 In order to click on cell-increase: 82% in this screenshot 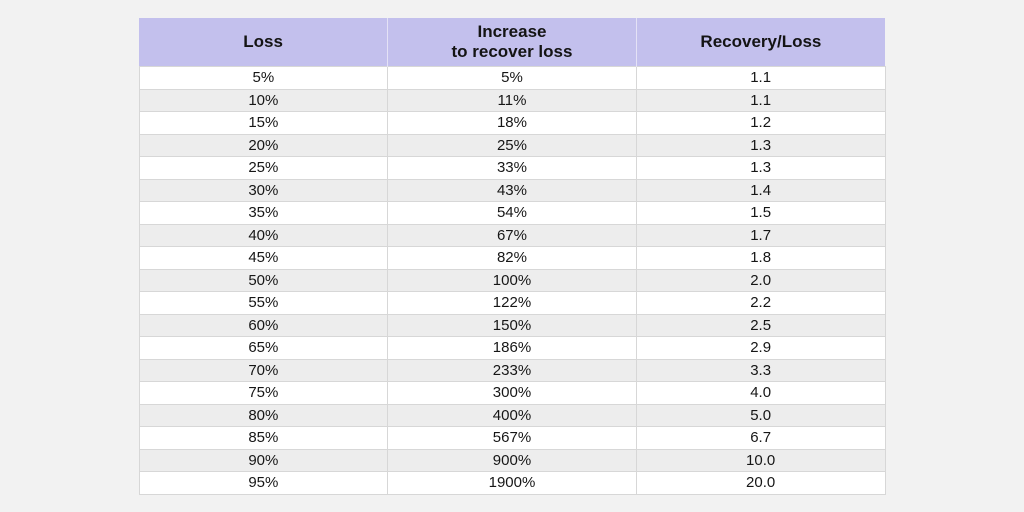, I will do `click(512, 258)`.